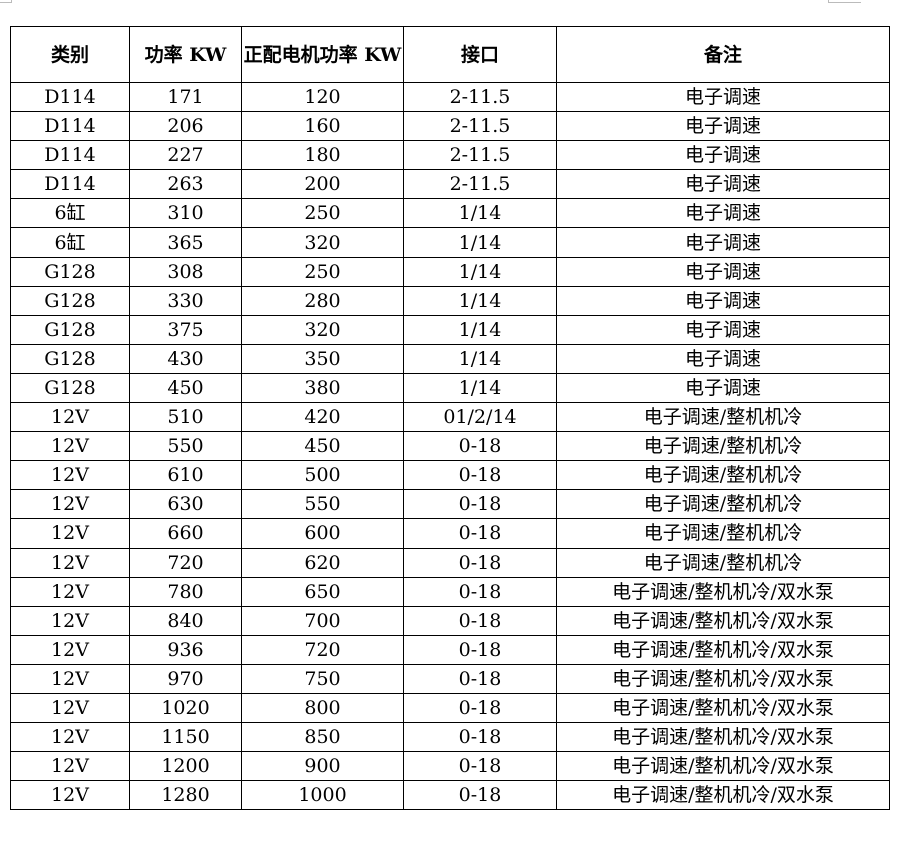 This screenshot has height=845, width=901. I want to click on cell-category: 6缸, so click(70, 242).